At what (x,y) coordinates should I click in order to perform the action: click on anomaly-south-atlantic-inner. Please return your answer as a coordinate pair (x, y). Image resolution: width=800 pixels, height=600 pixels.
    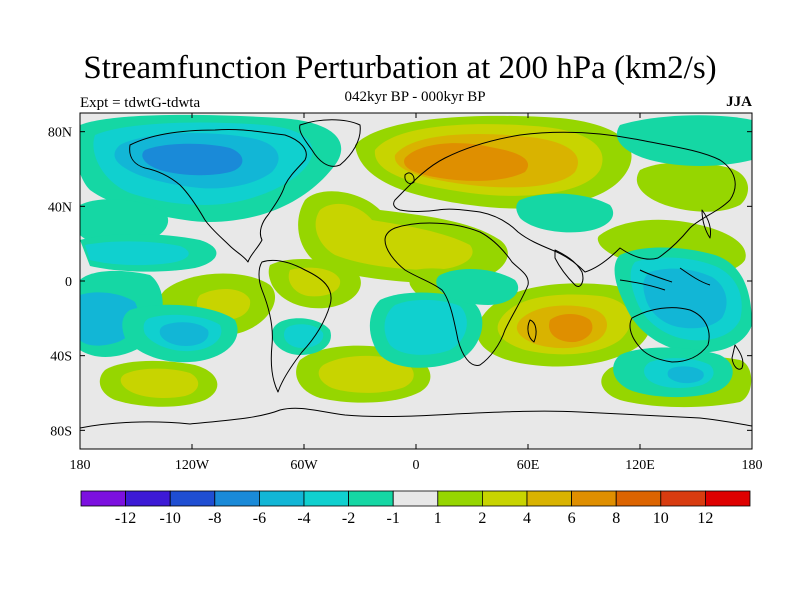
    Looking at the image, I should click on (366, 374).